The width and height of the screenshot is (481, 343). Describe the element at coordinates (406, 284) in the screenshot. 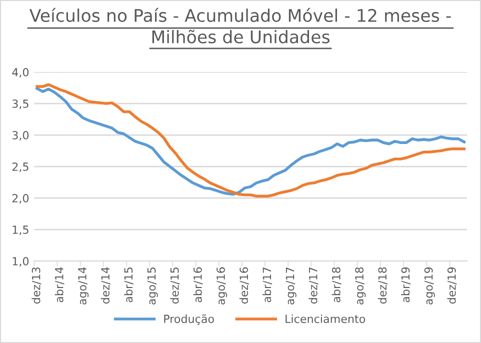

I see `x-tick-label: abr/19` at that location.